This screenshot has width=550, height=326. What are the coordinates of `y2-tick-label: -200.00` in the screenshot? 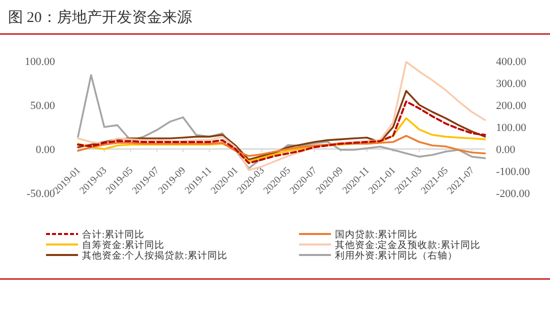 It's located at (513, 194).